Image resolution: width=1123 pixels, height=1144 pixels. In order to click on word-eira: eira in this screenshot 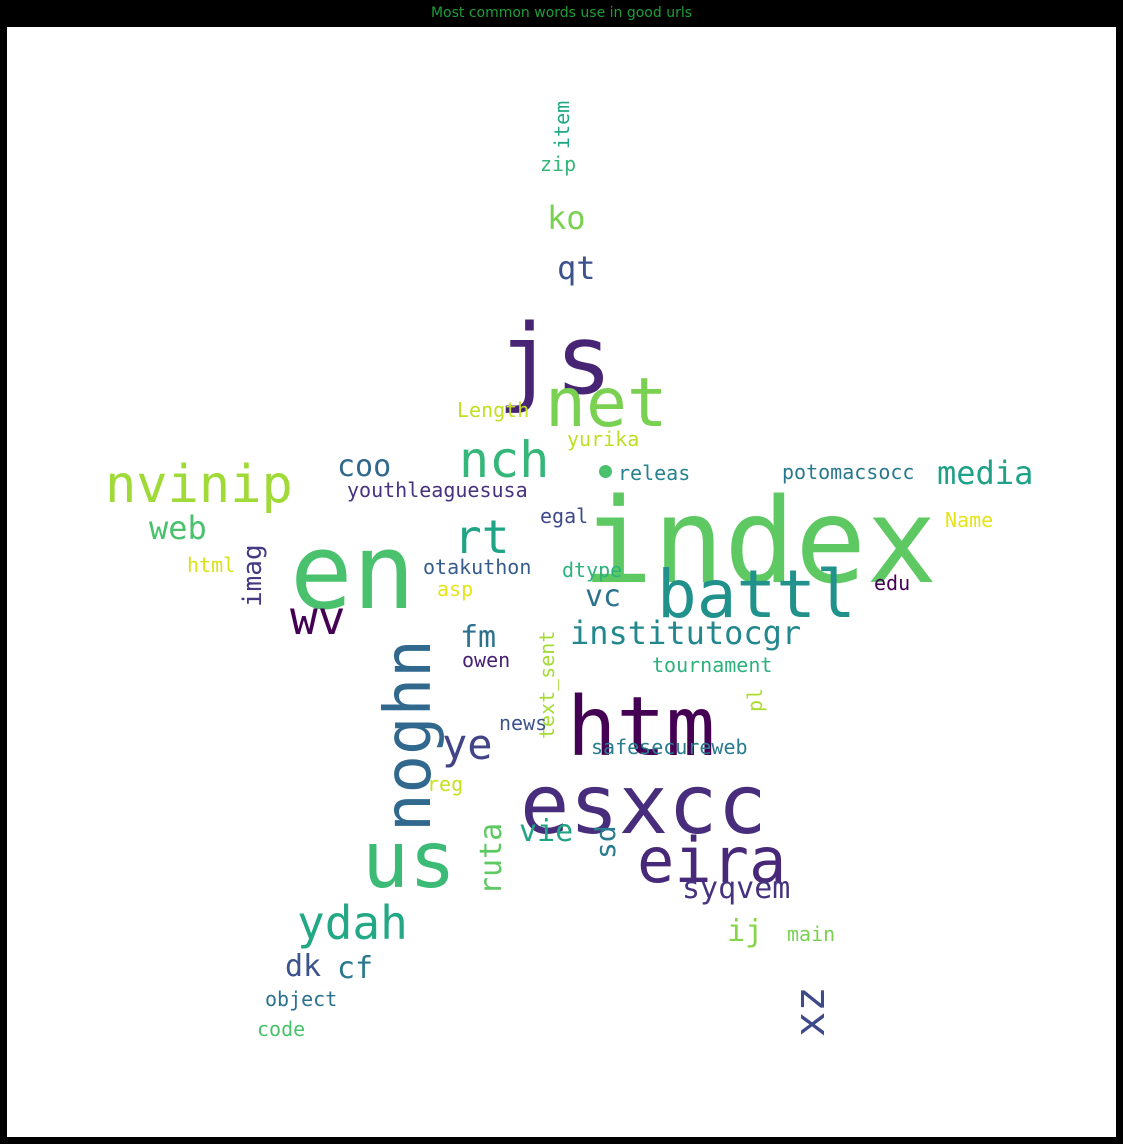, I will do `click(712, 860)`.